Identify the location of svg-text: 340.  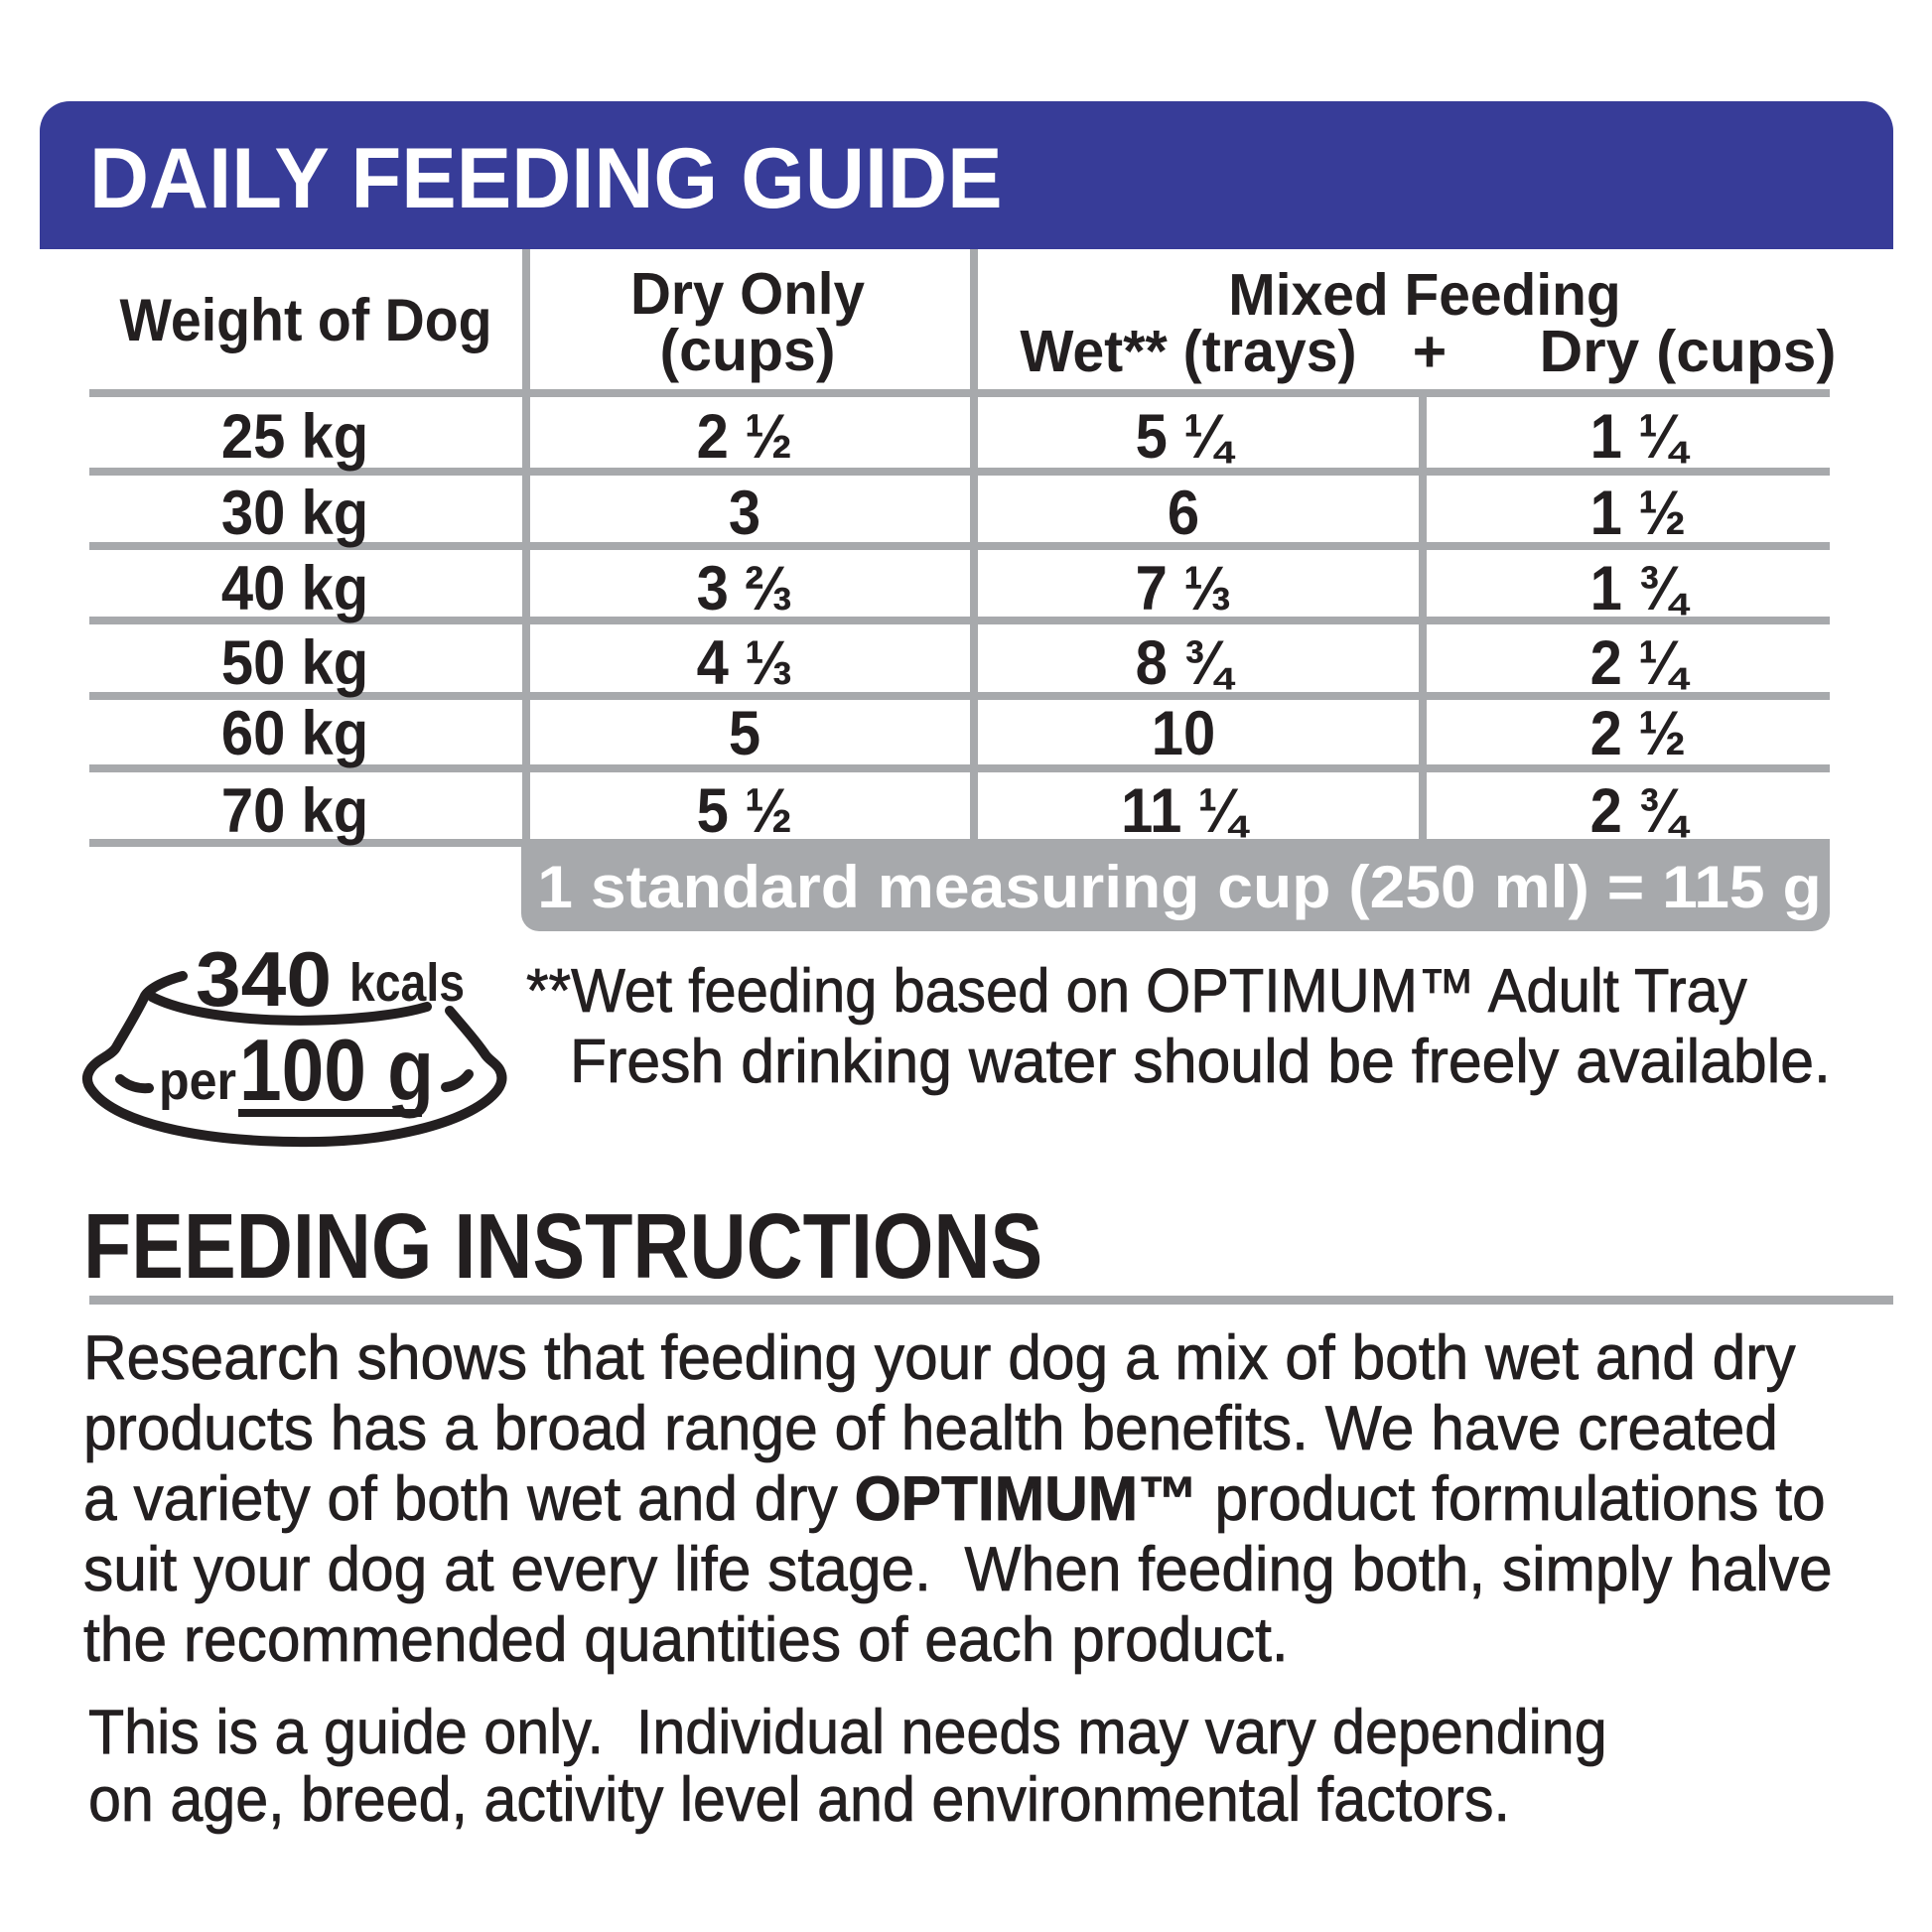
(264, 980).